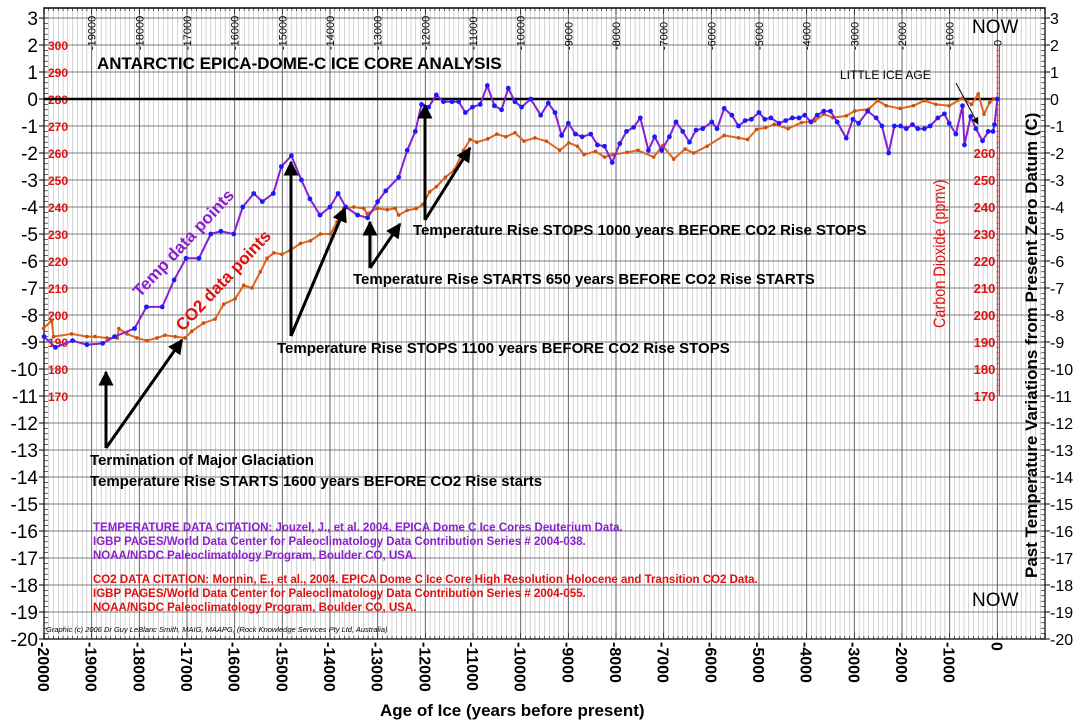 The width and height of the screenshot is (1089, 720). What do you see at coordinates (1061, 613) in the screenshot?
I see `y-tick-label-right: -19` at bounding box center [1061, 613].